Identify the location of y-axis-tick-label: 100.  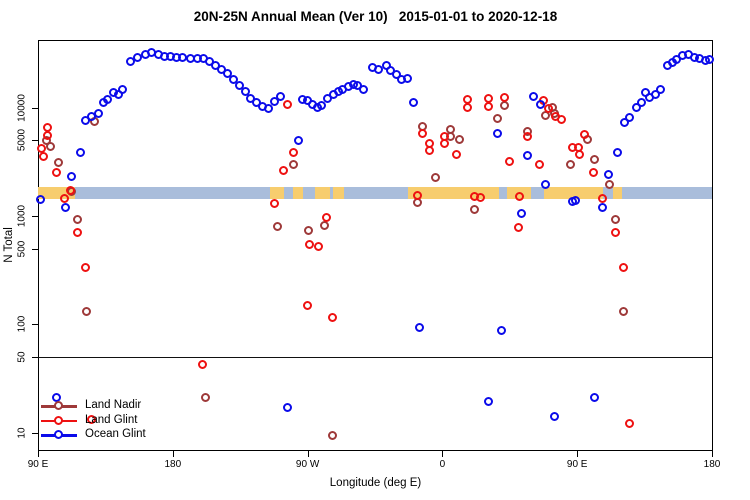
(22, 324).